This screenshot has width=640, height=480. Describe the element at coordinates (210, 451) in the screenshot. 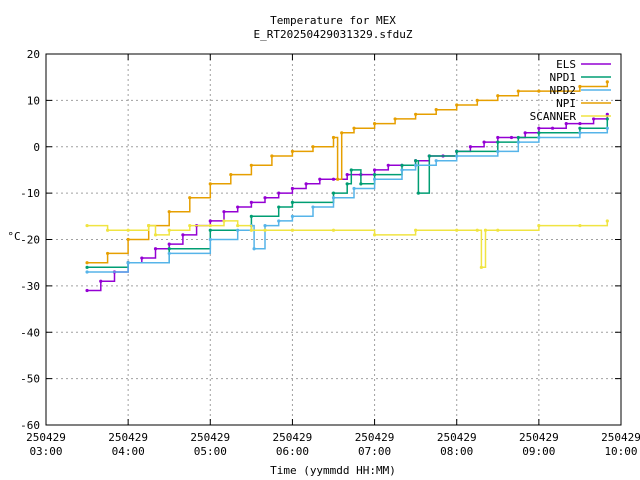

I see `x-tick-label-time: 05:00` at that location.